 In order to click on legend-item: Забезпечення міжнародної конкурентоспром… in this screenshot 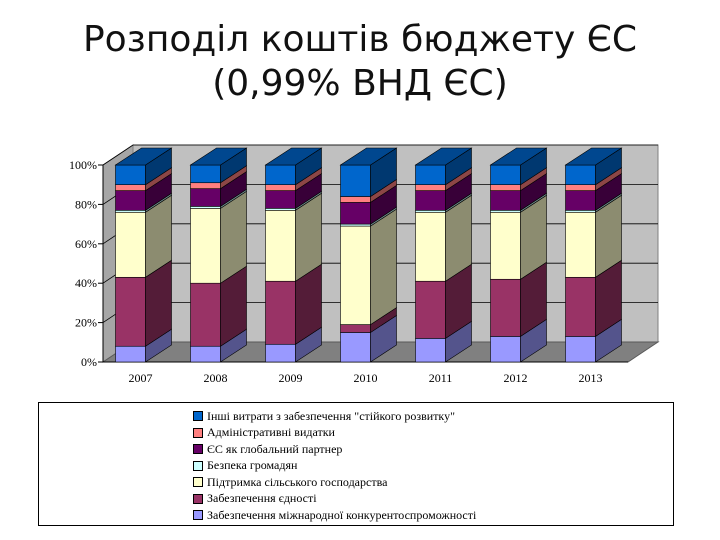, I will do `click(334, 515)`.